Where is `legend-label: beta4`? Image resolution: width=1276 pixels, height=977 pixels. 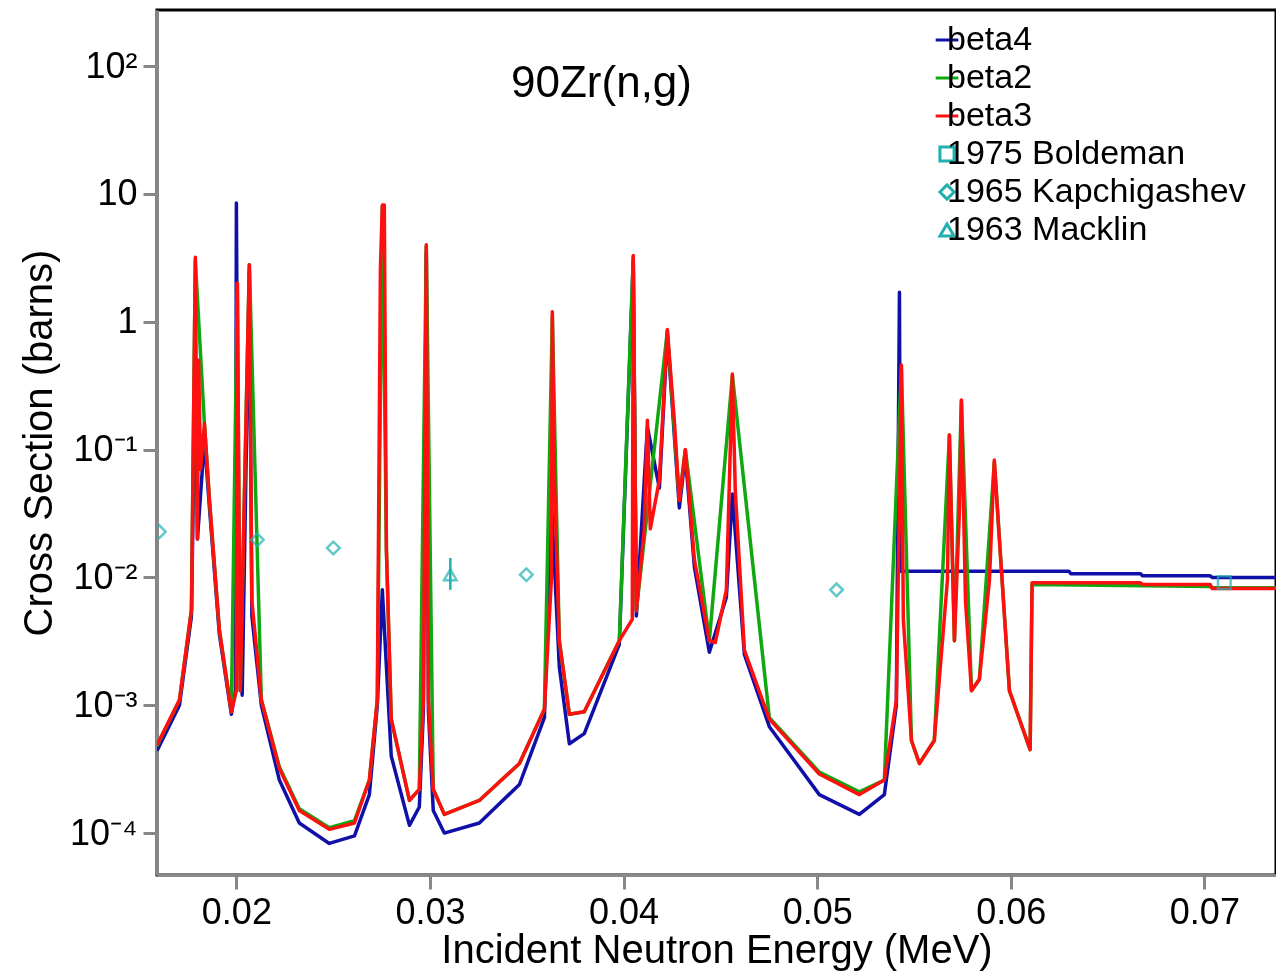
legend-label: beta4 is located at coordinates (990, 38).